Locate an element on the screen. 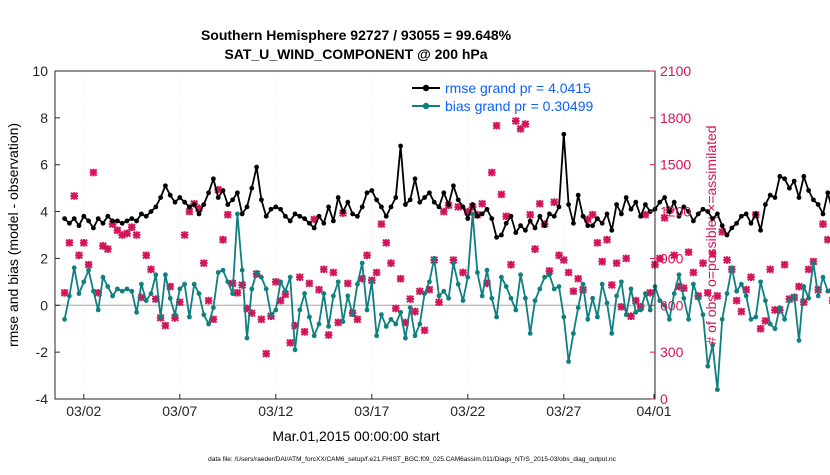 Image resolution: width=830 pixels, height=475 pixels. x-tick-label: 03/02 is located at coordinates (83, 411).